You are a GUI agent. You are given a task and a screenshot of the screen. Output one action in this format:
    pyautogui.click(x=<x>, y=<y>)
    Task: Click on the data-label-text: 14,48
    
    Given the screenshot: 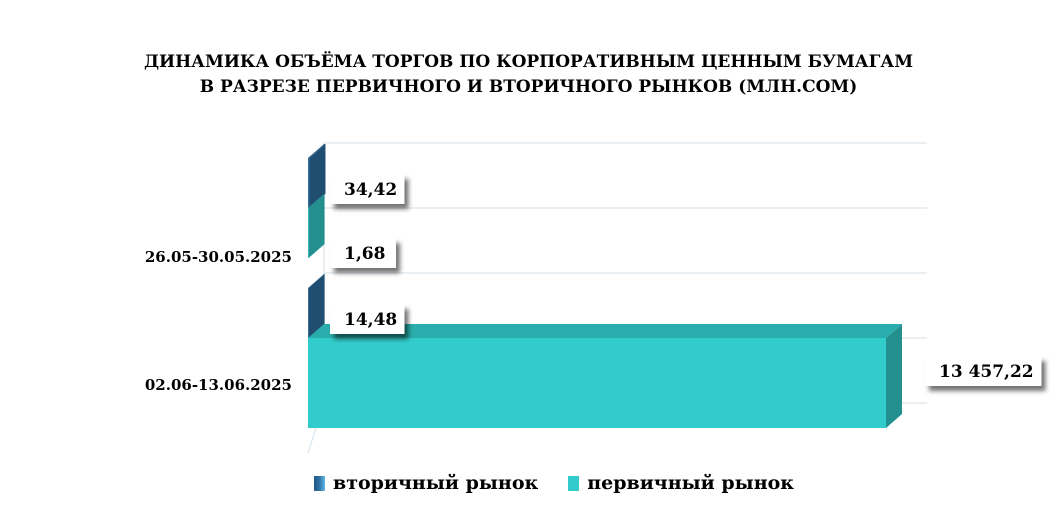 What is the action you would take?
    pyautogui.click(x=370, y=320)
    